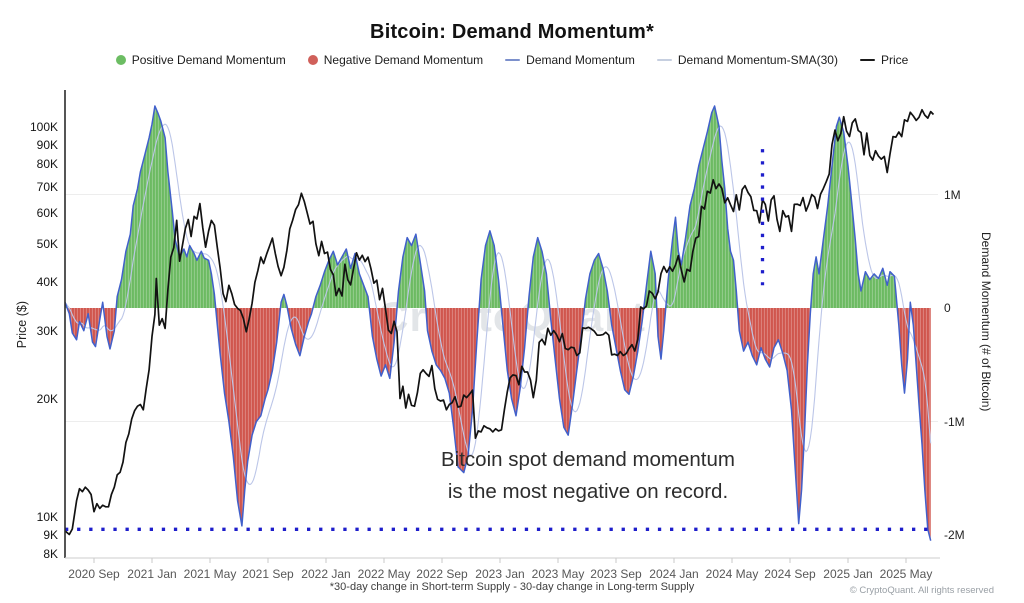 This screenshot has height=603, width=1024. Describe the element at coordinates (732, 574) in the screenshot. I see `x-axis-tick-label: 2024 May` at that location.